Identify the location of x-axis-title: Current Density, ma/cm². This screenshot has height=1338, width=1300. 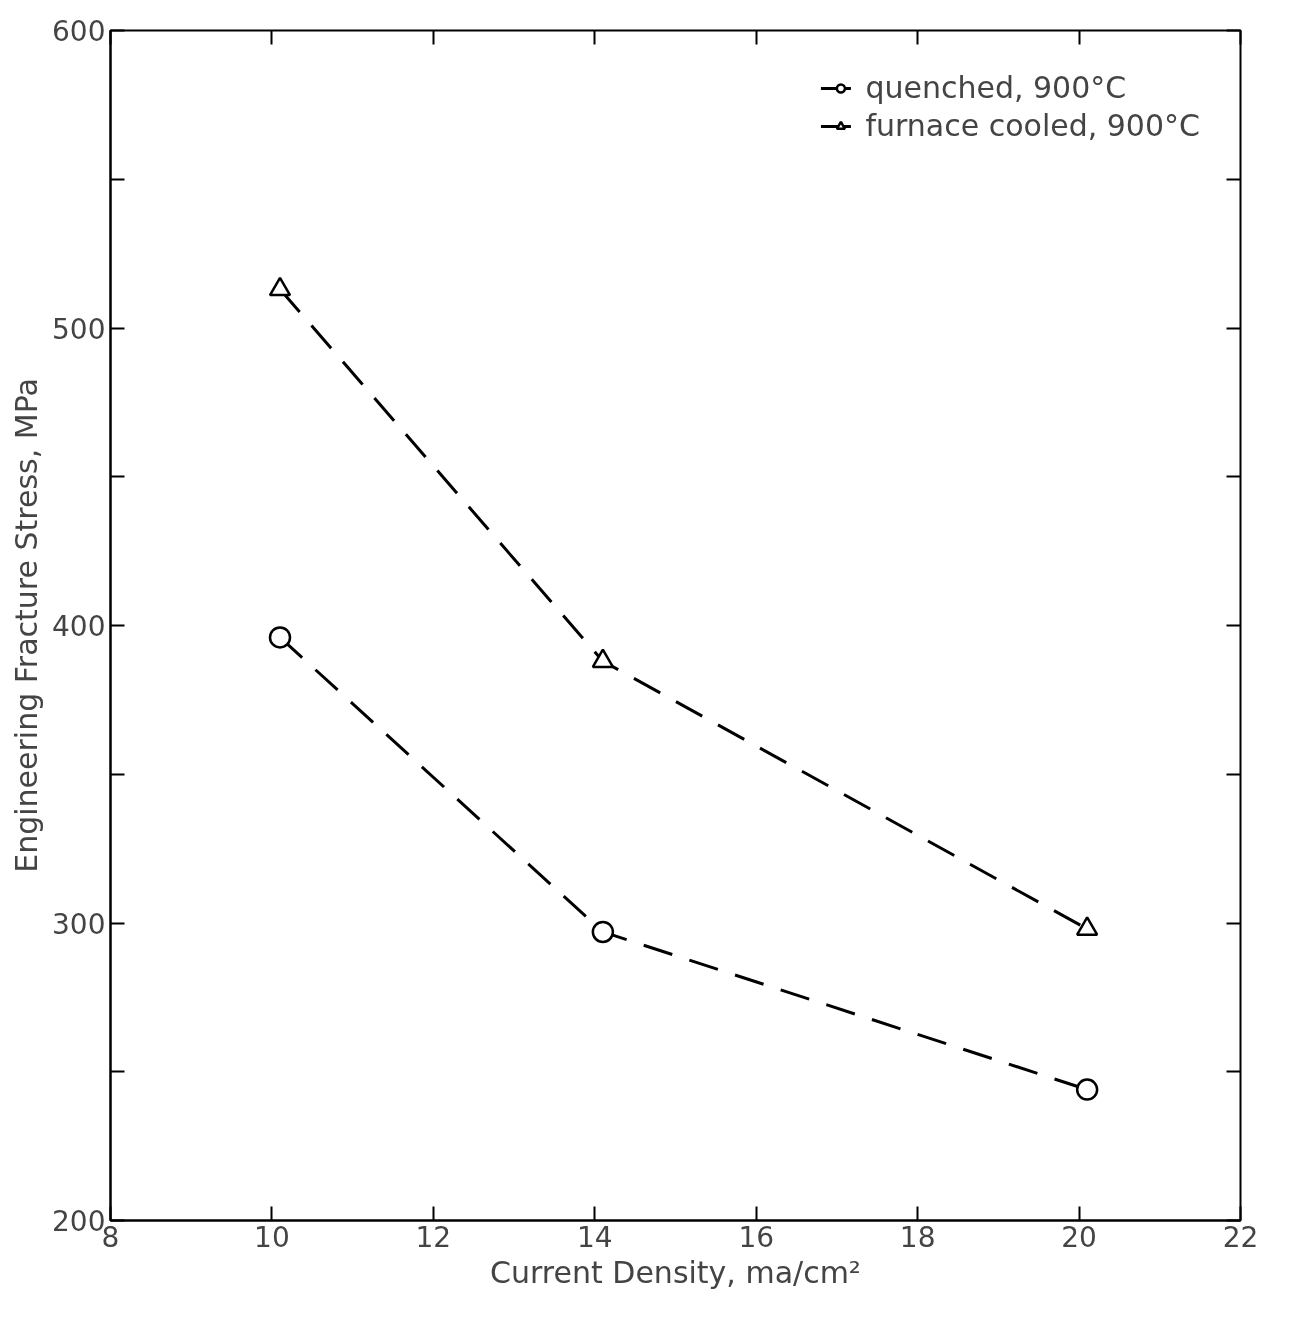
(675, 1272).